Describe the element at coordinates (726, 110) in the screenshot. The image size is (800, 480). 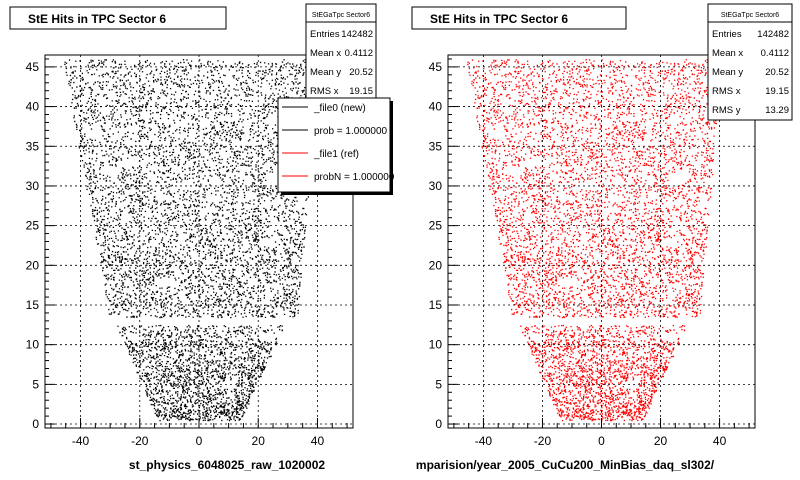
I see `stats-label: RMS y` at that location.